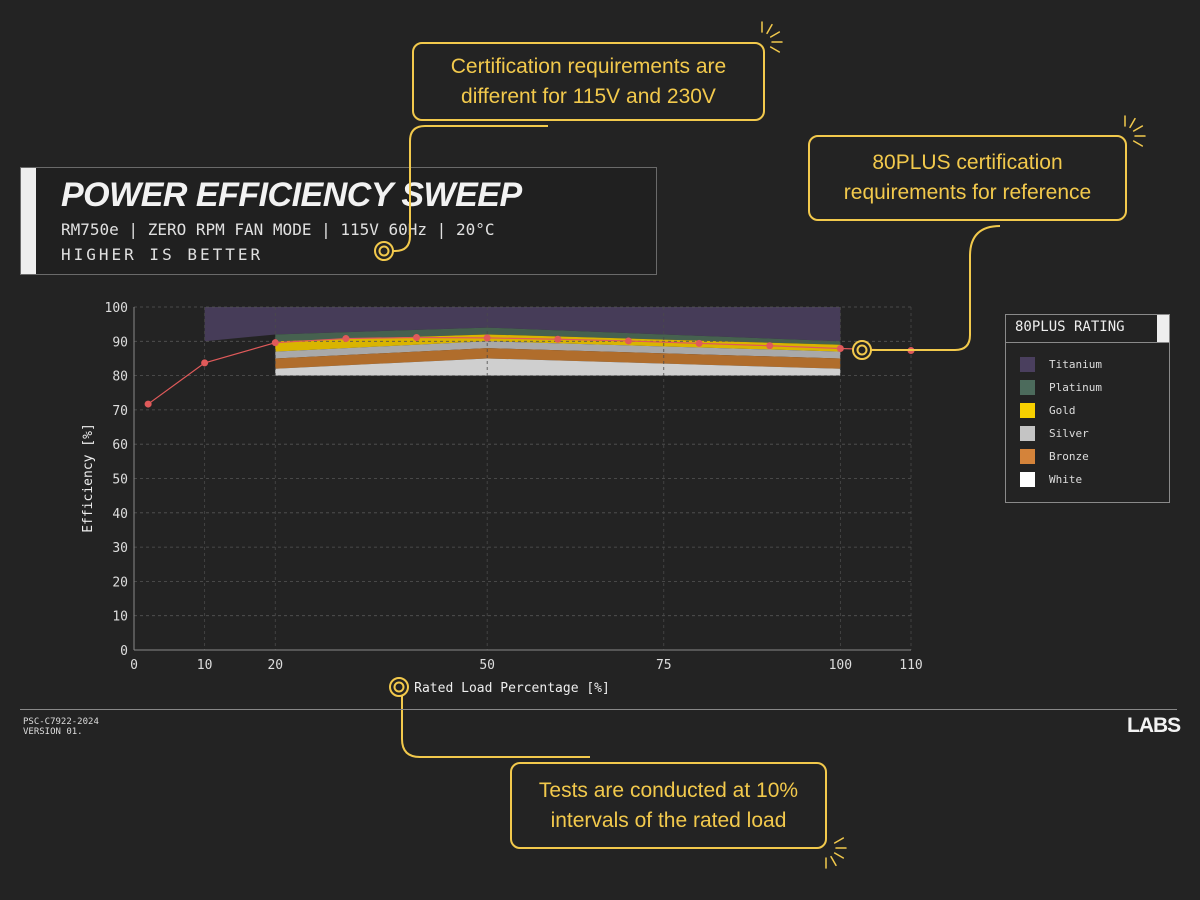  Describe the element at coordinates (910, 665) in the screenshot. I see `x-tick-label: 110` at that location.